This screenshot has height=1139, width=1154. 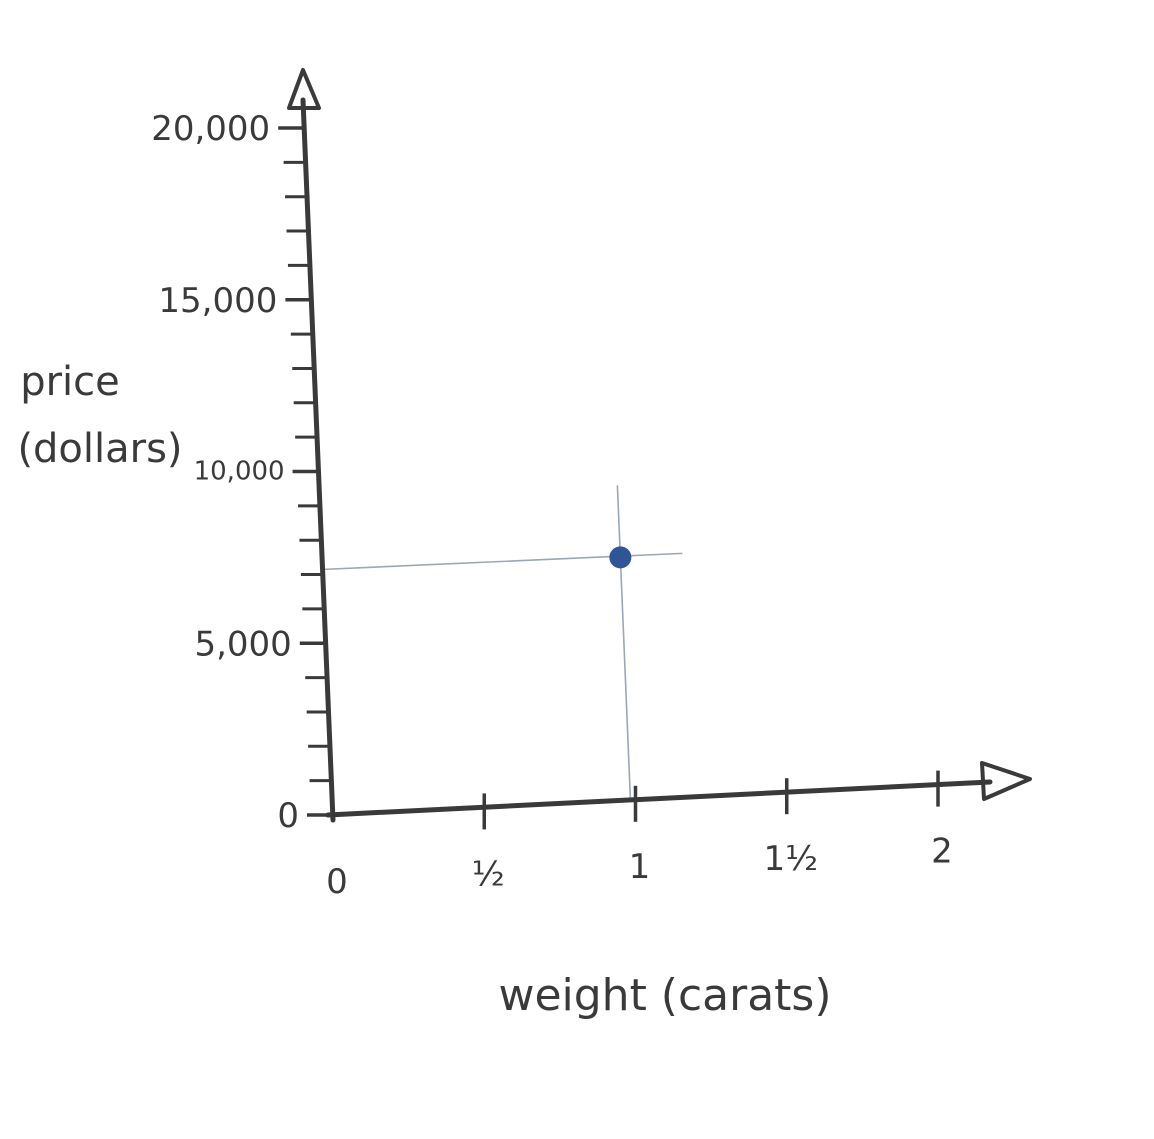 I want to click on y-axis-arrowhead, so click(x=304, y=89).